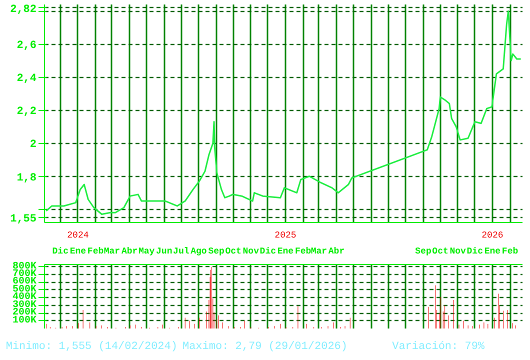  What do you see at coordinates (78, 235) in the screenshot?
I see `text: 2024` at bounding box center [78, 235].